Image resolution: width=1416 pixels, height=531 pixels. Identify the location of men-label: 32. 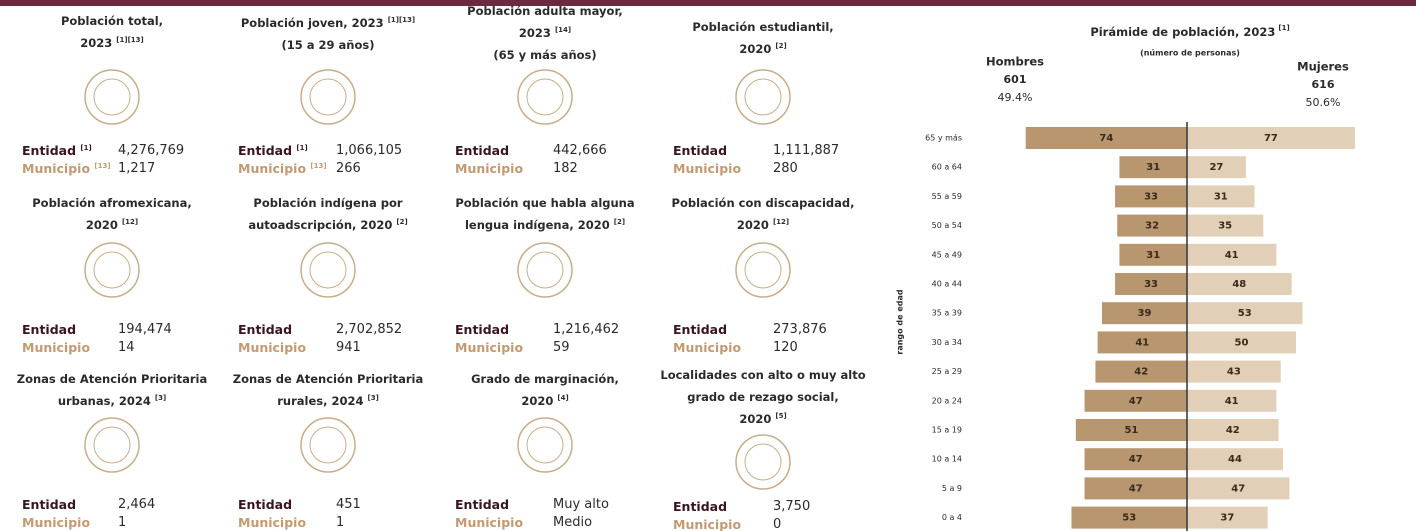
(1152, 226).